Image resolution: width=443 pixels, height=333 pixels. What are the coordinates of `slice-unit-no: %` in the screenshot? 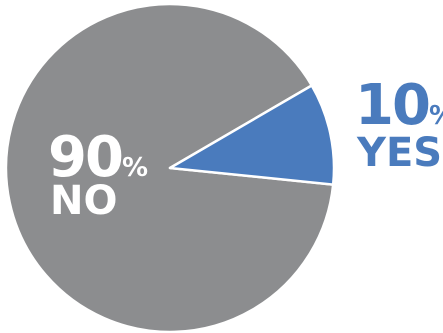 It's located at (135, 168).